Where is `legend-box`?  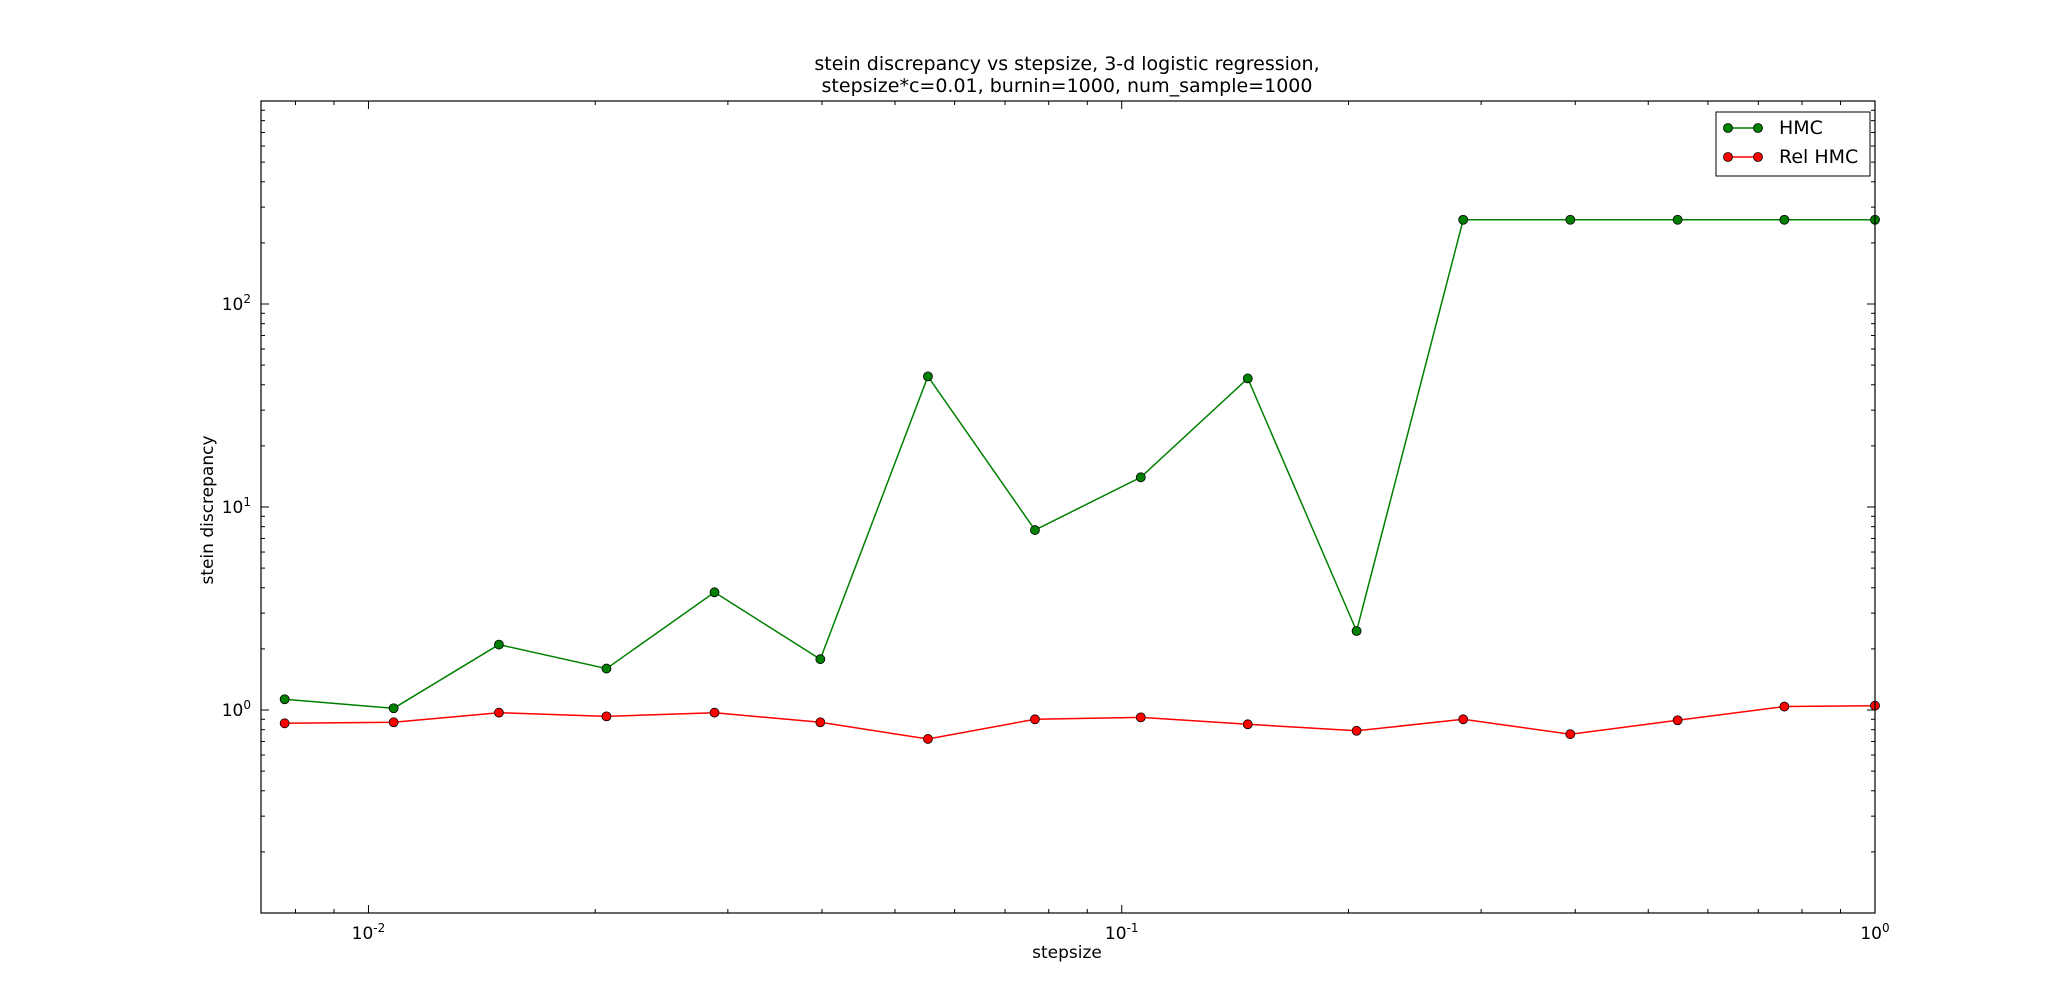
legend-box is located at coordinates (1793, 144).